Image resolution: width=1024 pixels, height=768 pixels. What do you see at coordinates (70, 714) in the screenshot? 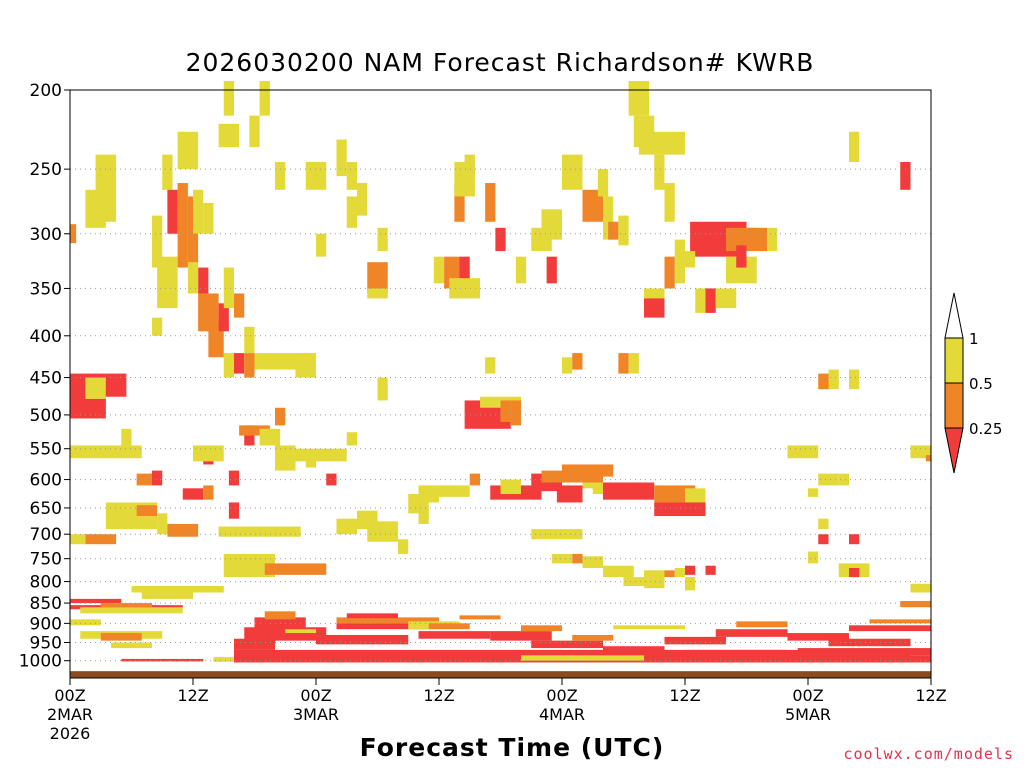
I see `x-tick-label-0-1: 2MAR` at bounding box center [70, 714].